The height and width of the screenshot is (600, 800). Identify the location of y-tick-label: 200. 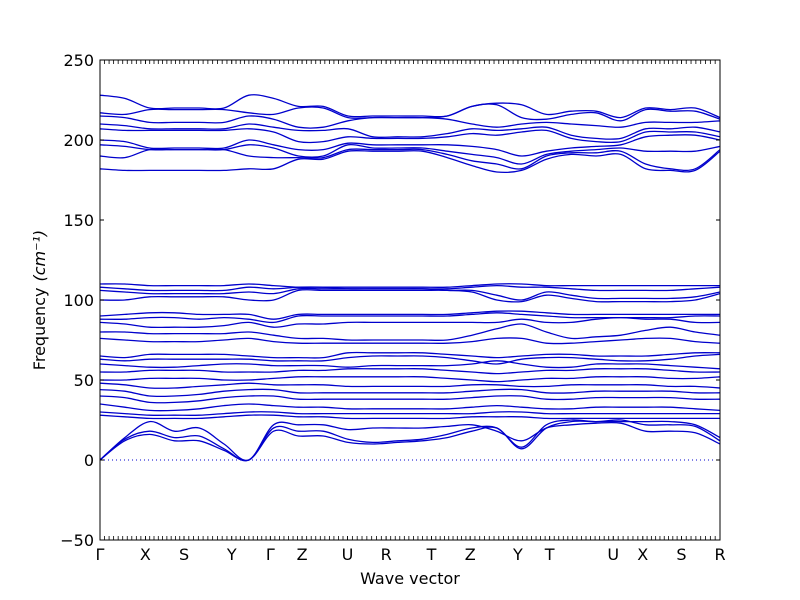
(78, 140).